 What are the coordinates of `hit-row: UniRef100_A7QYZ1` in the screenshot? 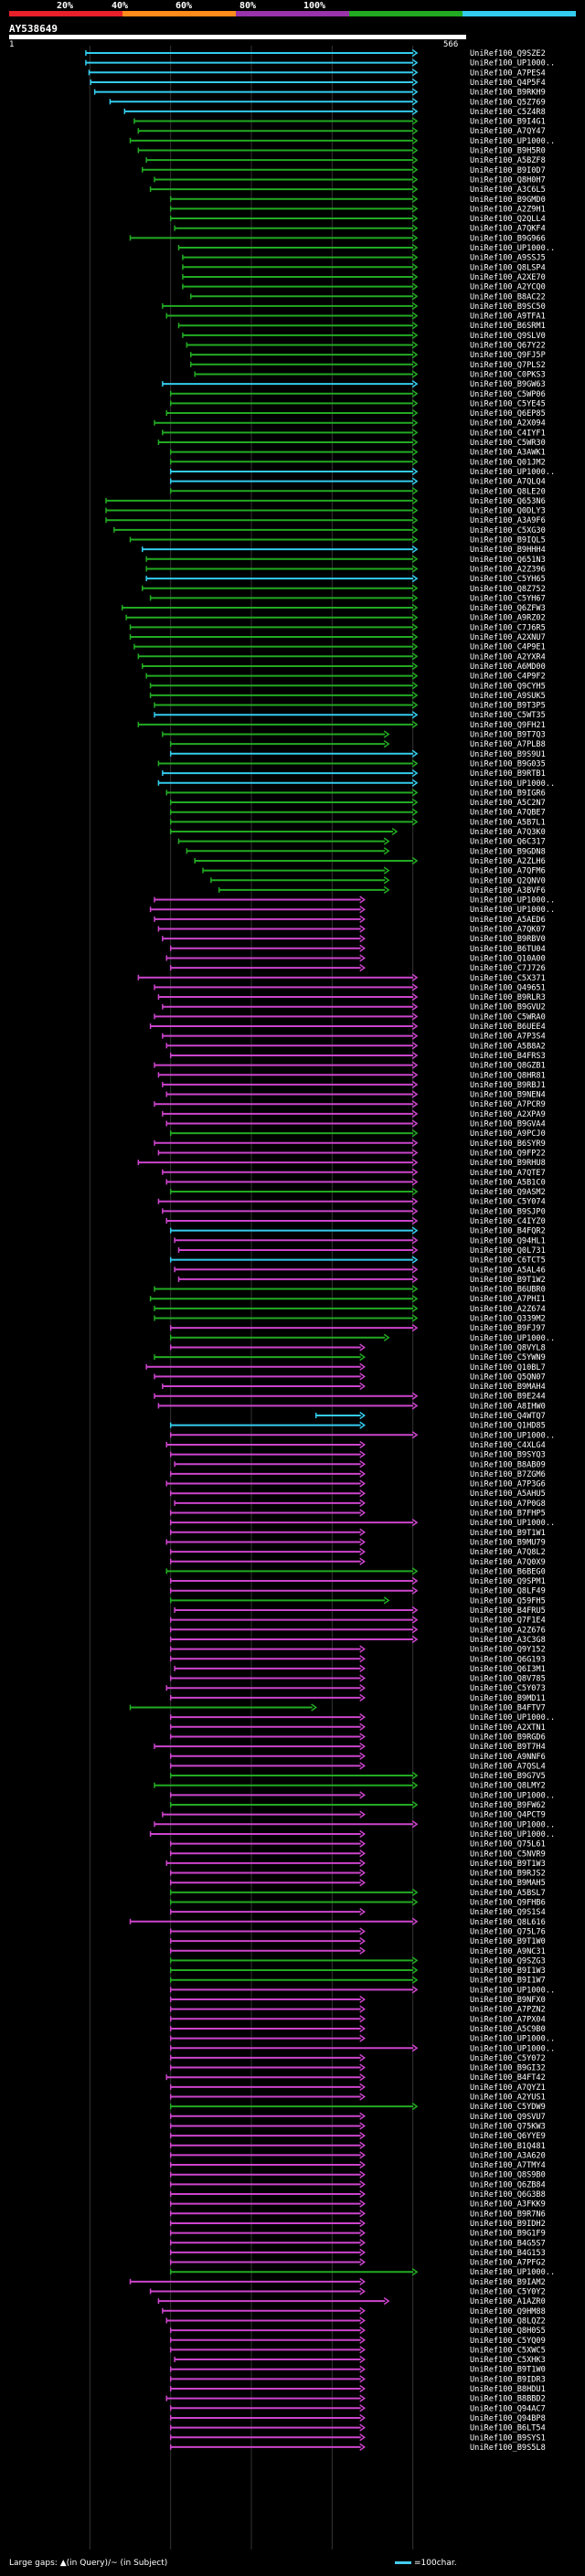 It's located at (358, 2088).